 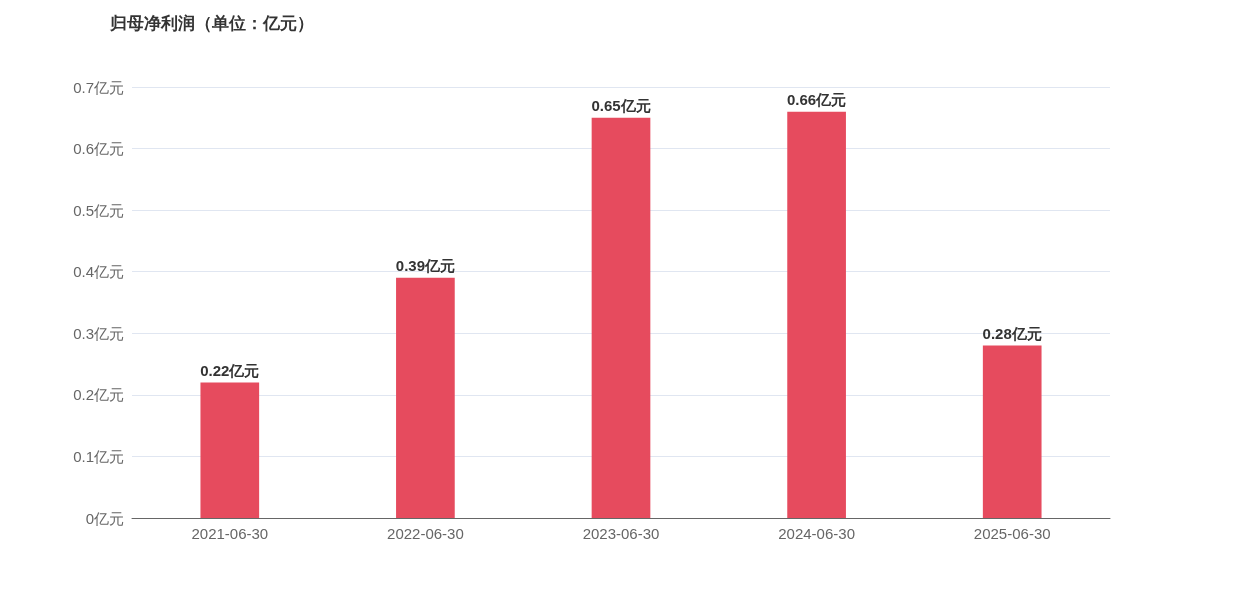 I want to click on y-tick-label: 0.6亿元, so click(x=98, y=149).